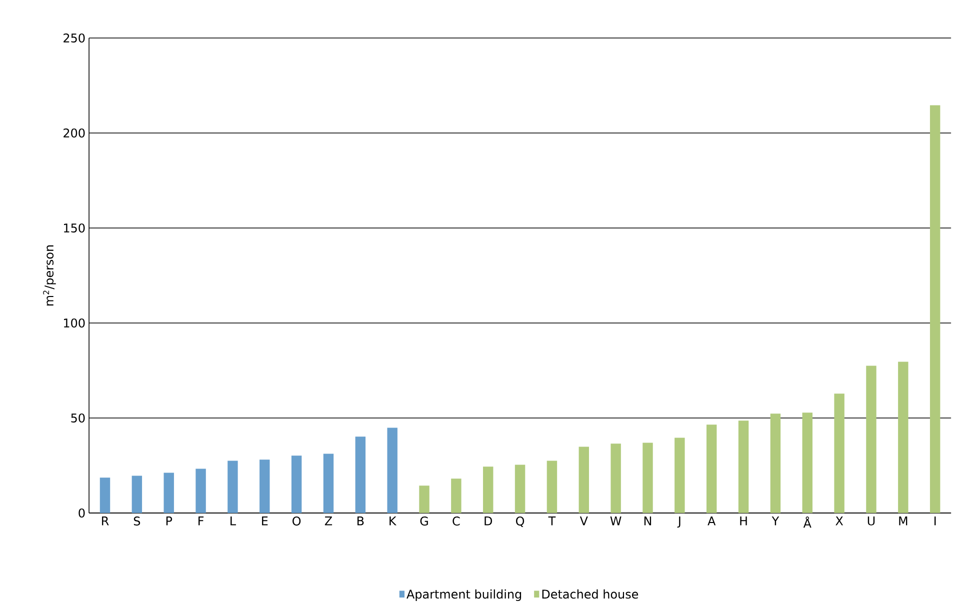 The height and width of the screenshot is (608, 979). Describe the element at coordinates (456, 521) in the screenshot. I see `x-tick-label: C` at that location.